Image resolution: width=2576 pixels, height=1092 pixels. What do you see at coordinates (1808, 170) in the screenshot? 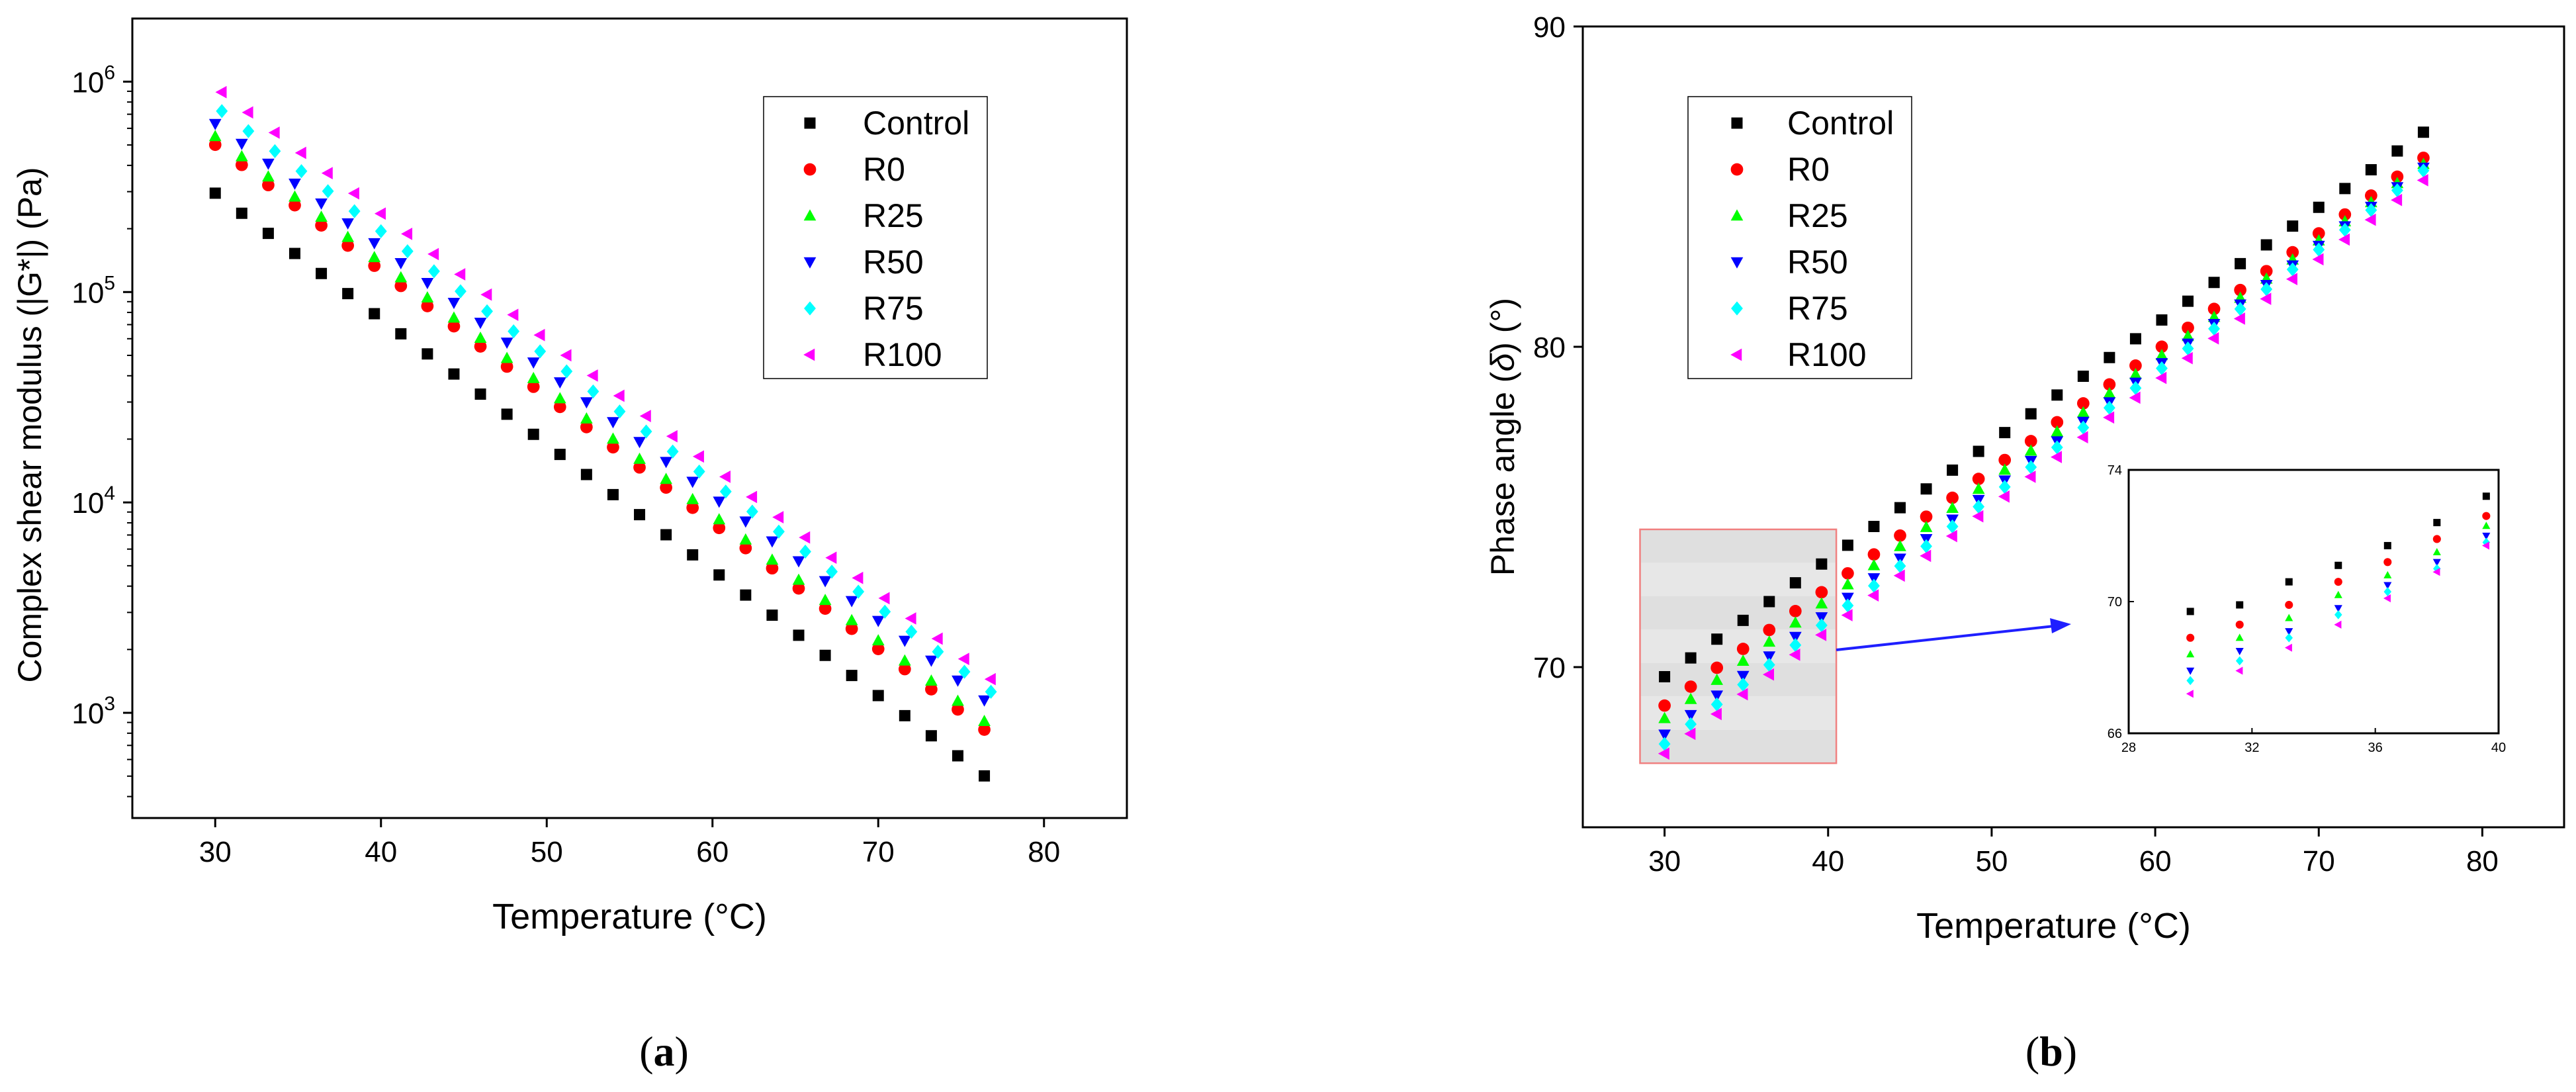
I see `legend-label: R0` at bounding box center [1808, 170].